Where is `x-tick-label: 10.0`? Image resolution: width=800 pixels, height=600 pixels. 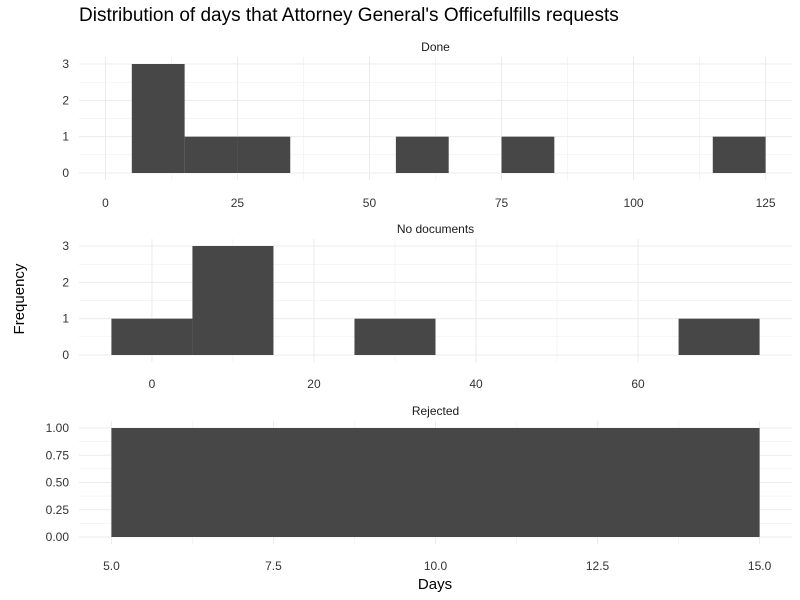 x-tick-label: 10.0 is located at coordinates (436, 566).